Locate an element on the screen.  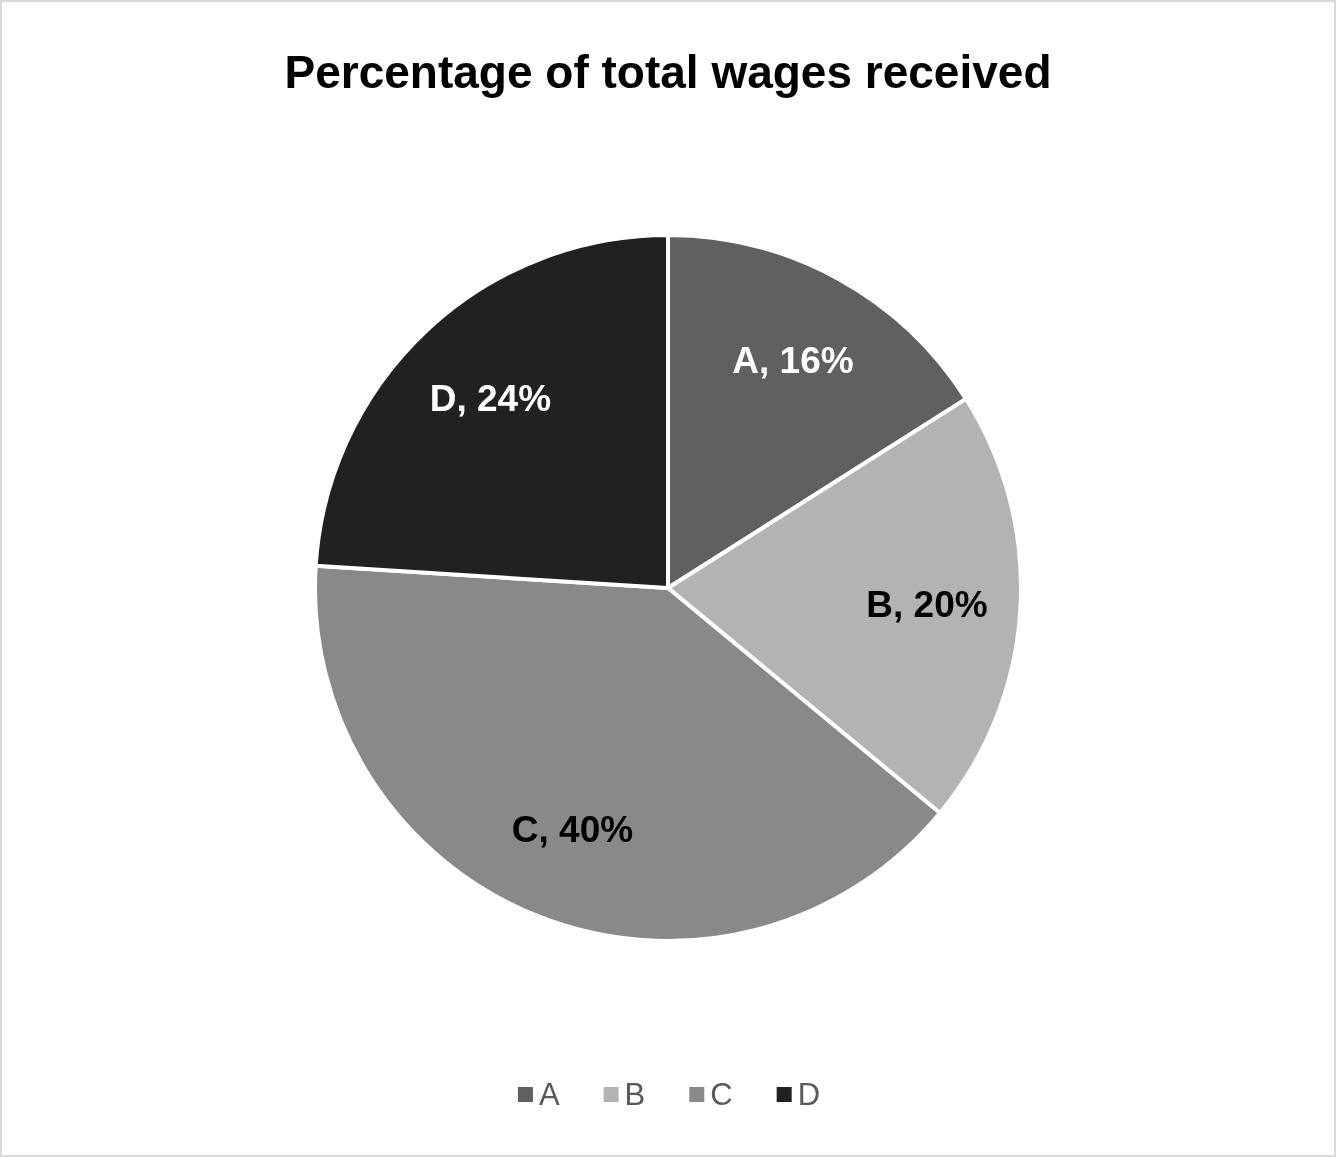
legend-label: A is located at coordinates (549, 1094).